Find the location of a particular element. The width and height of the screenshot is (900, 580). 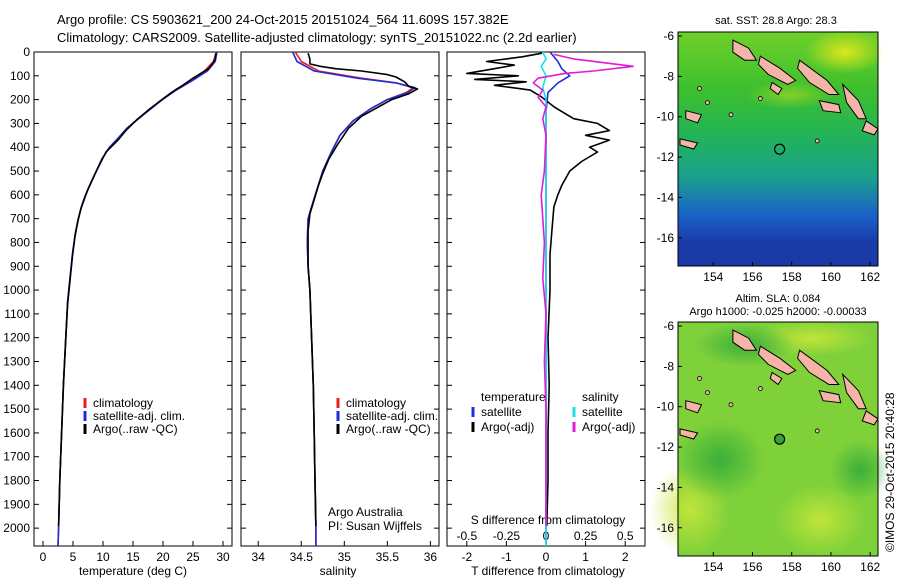

sst-map-title: sat. SST: 28.8 Argo: 28.3 is located at coordinates (776, 21).